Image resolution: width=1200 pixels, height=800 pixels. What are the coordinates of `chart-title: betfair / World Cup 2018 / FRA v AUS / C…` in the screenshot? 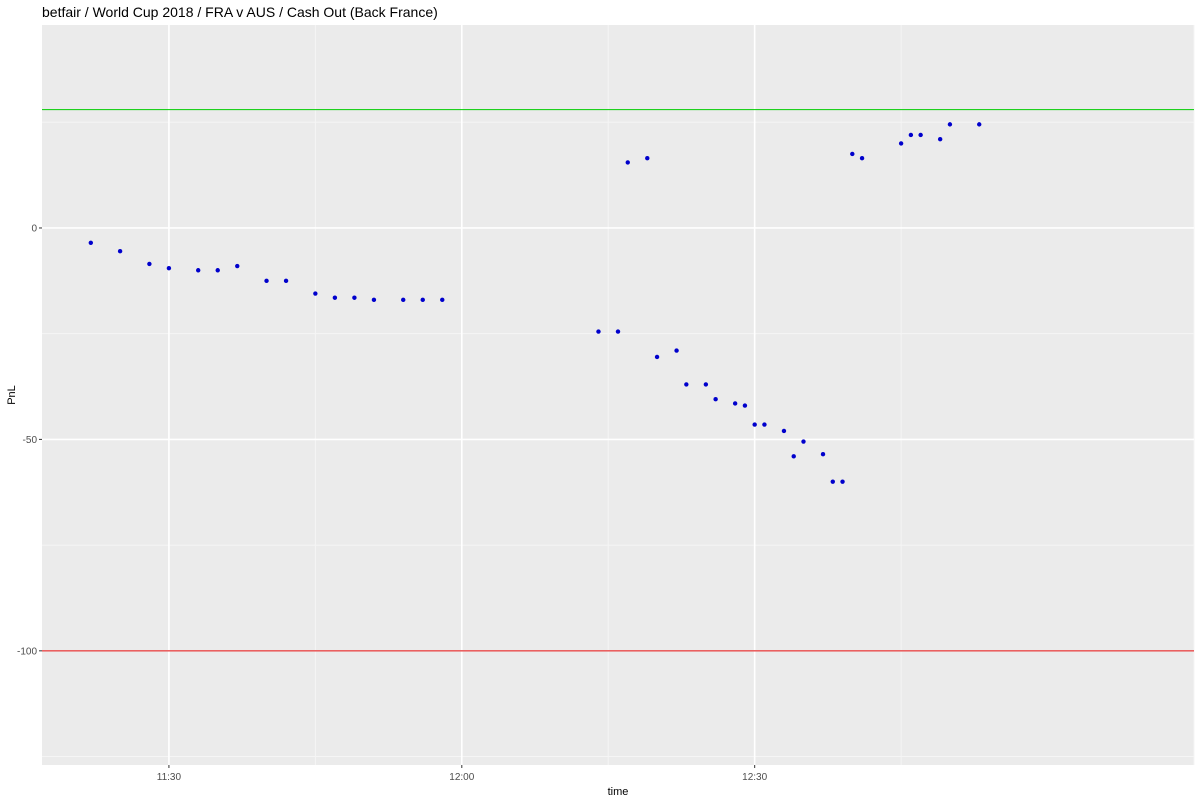 It's located at (240, 12).